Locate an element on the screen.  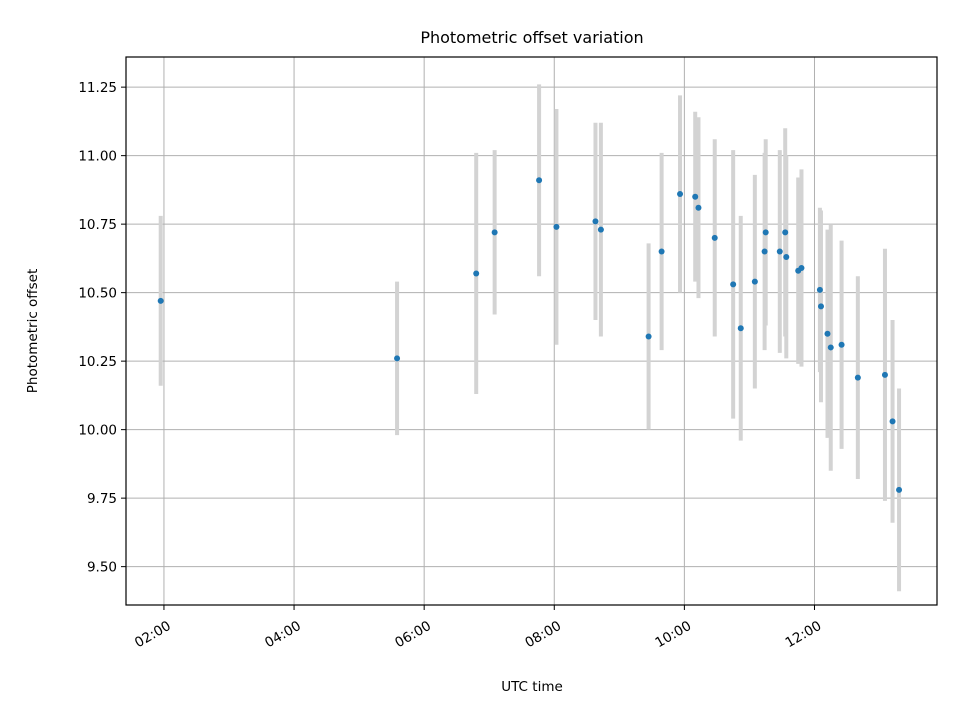
y-tick-label: 10.00 is located at coordinates (97, 431).